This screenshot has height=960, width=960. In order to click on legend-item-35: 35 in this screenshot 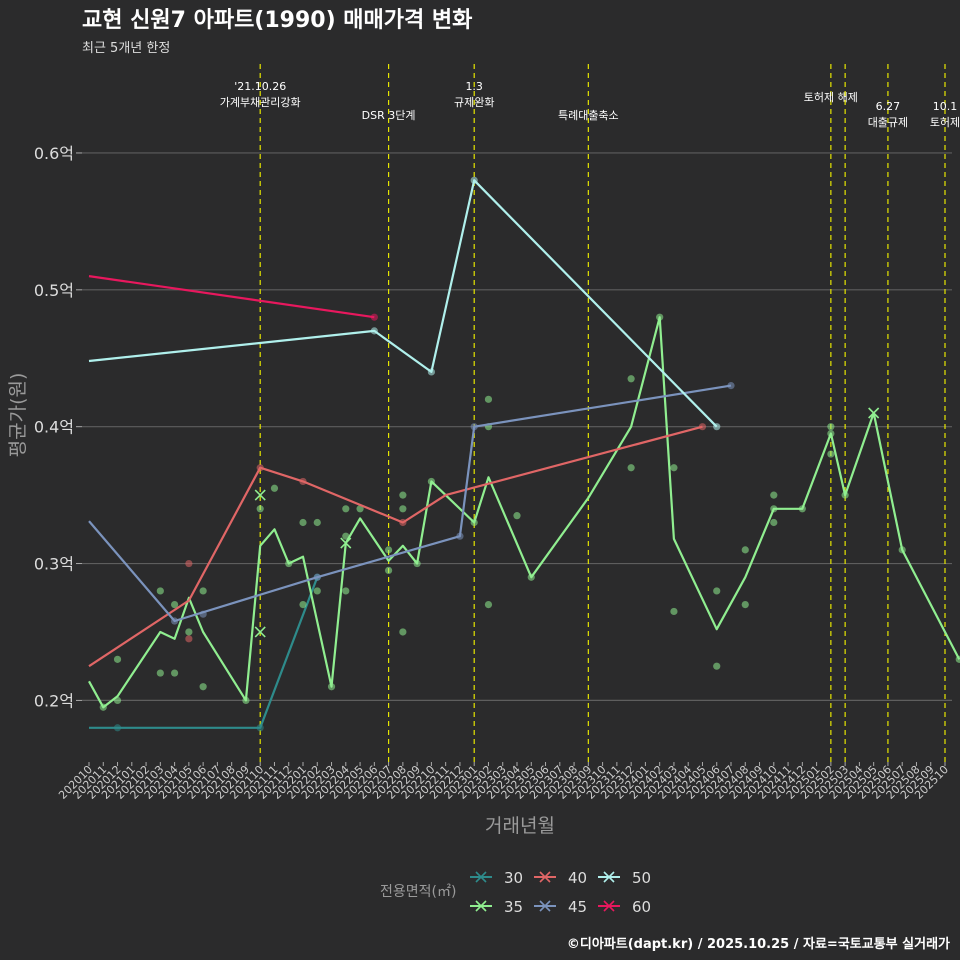, I will do `click(496, 907)`.